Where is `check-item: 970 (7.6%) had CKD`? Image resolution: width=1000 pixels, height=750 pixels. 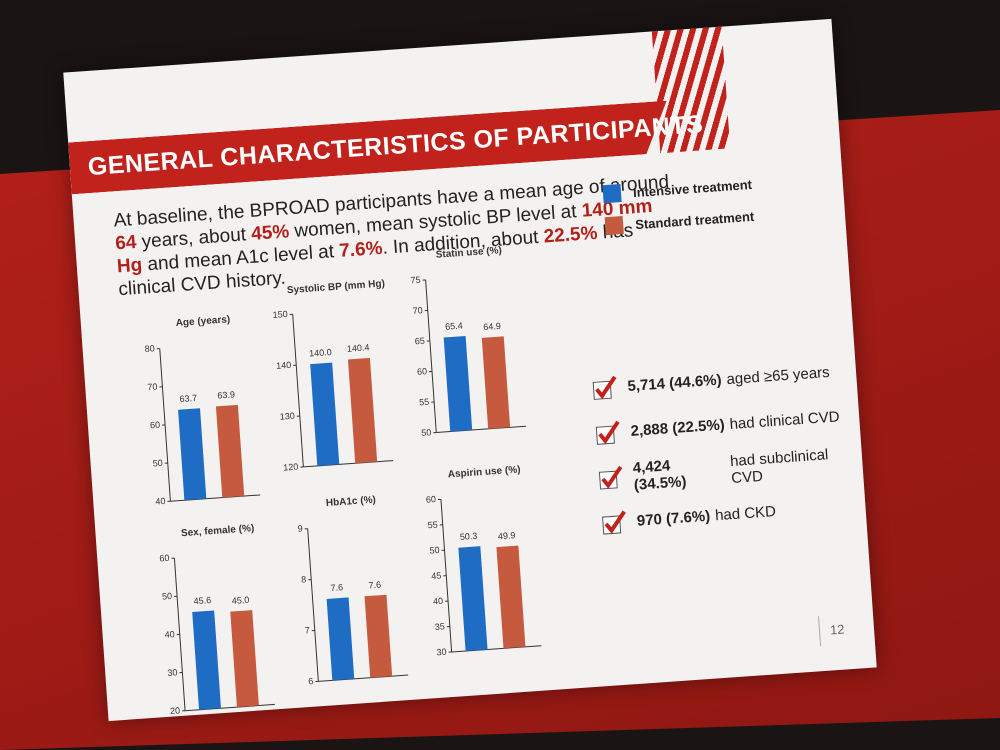 check-item: 970 (7.6%) had CKD is located at coordinates (732, 514).